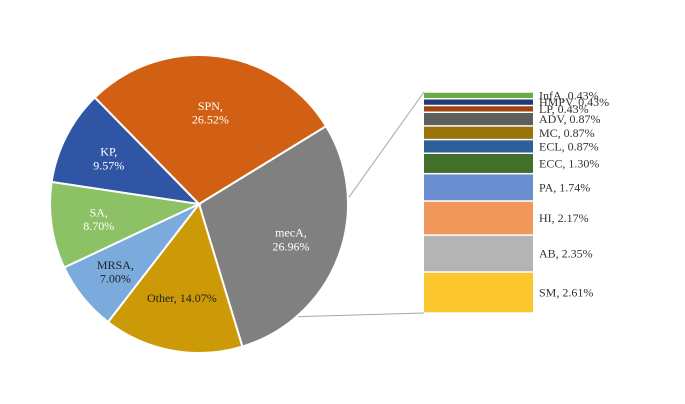 The image size is (685, 404). Describe the element at coordinates (98, 219) in the screenshot. I see `pie-label-sa: SA, 8.70%` at that location.